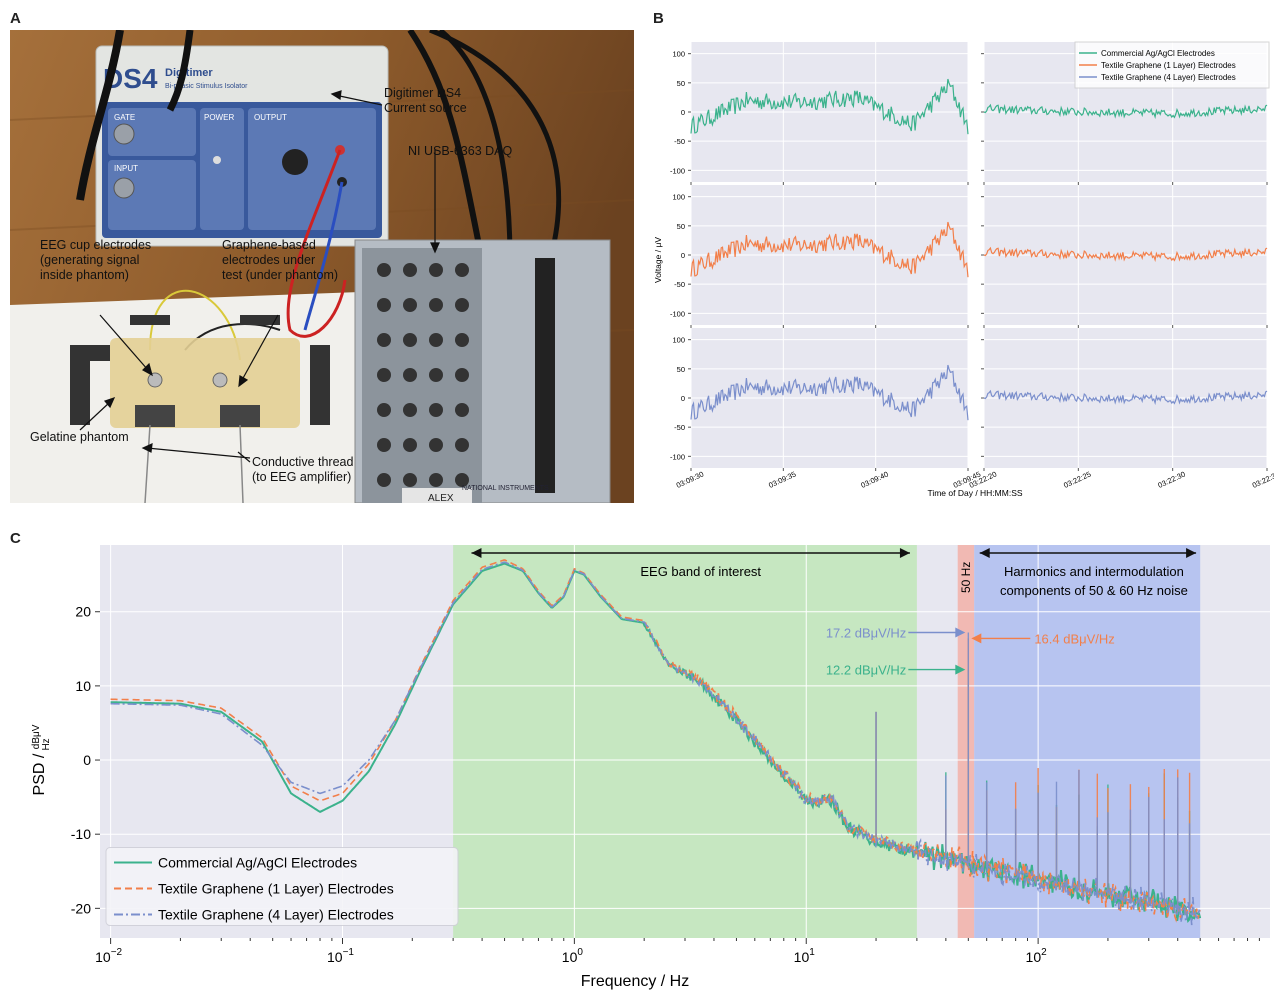  Describe the element at coordinates (83, 686) in the screenshot. I see `y-tick-label: 10` at that location.